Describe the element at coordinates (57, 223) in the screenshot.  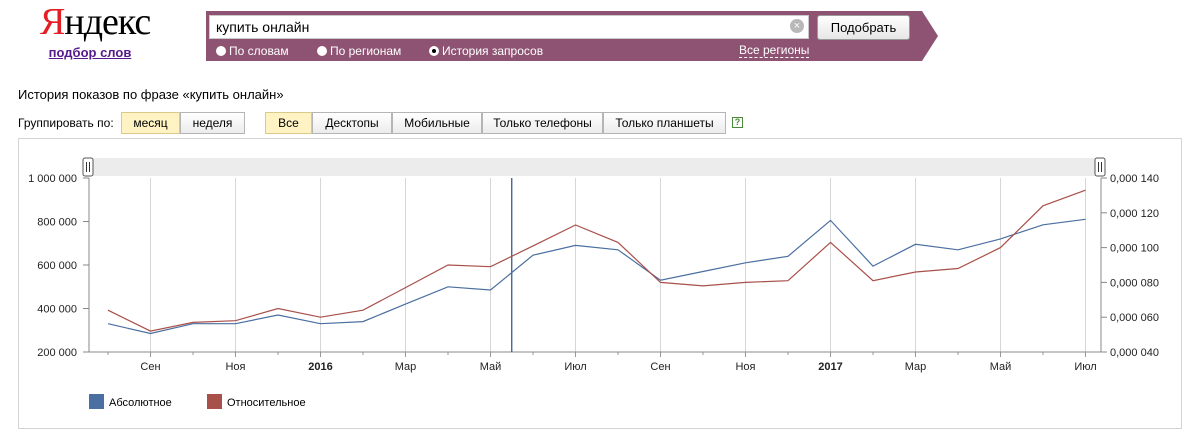
I see `y-left-tick-label: 800 000` at that location.